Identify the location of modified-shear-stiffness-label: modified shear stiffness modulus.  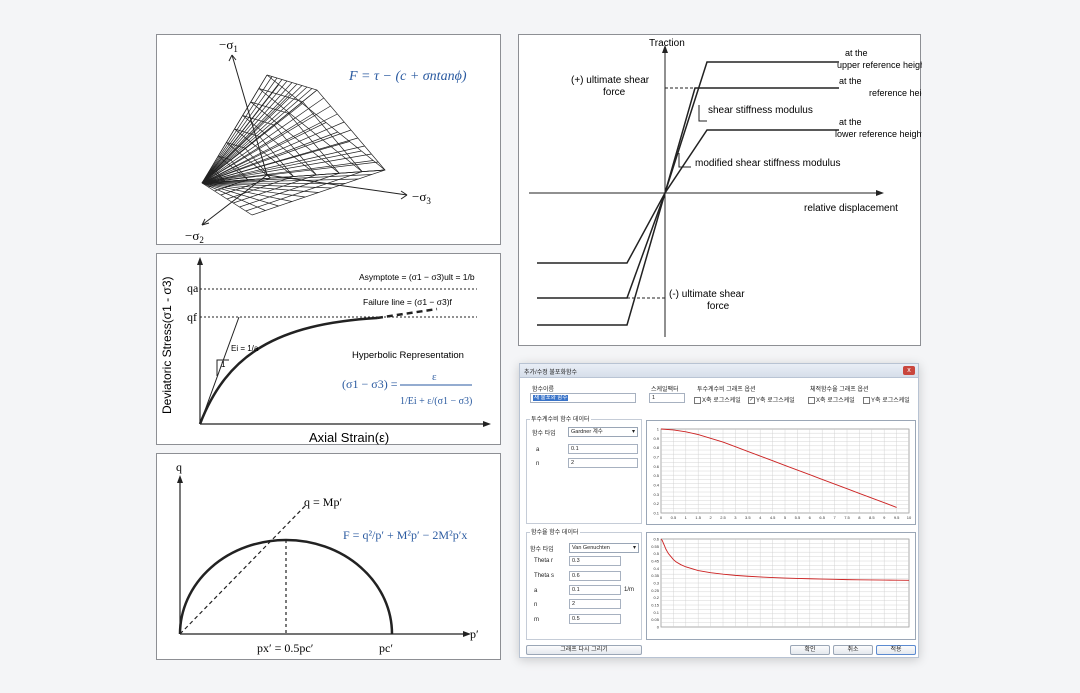
(767, 163).